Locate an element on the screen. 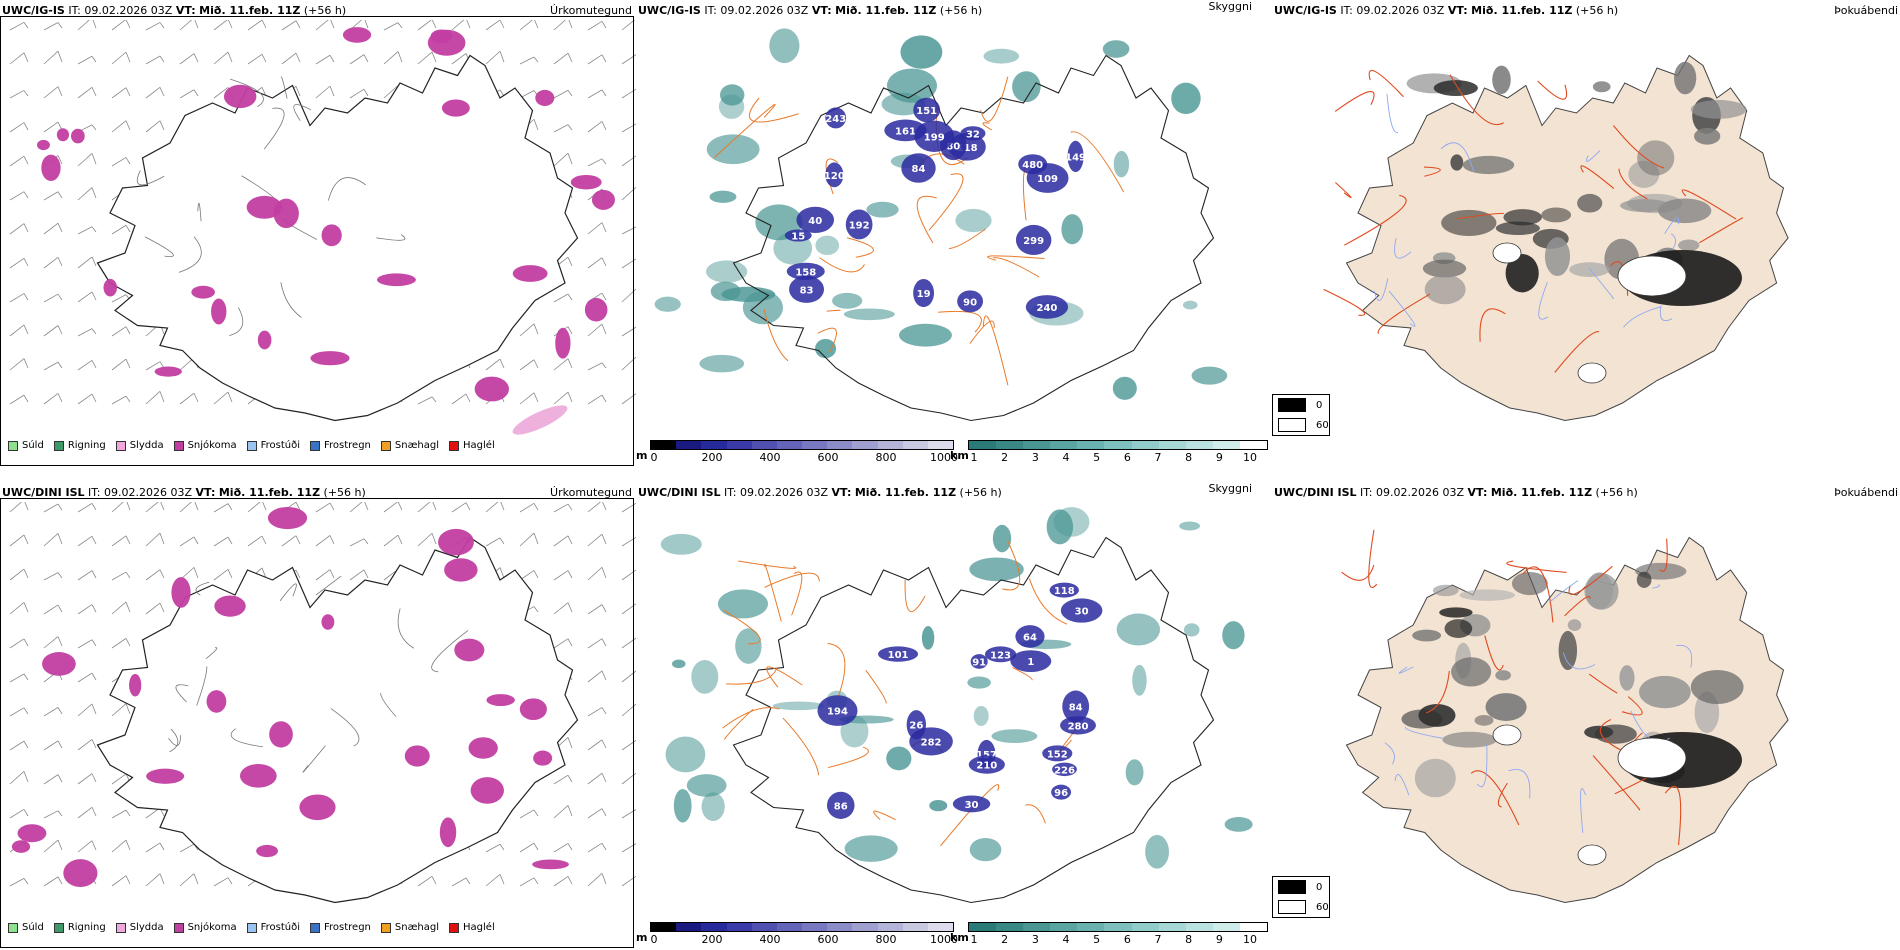 The image size is (1900, 950). colorbar-tick: 4 is located at coordinates (1066, 457).